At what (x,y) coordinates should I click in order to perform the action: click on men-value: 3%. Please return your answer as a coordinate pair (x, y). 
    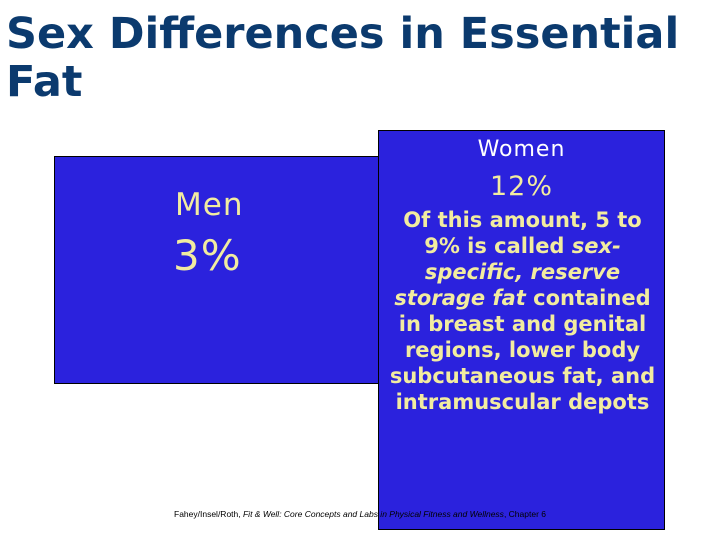
    Looking at the image, I should click on (207, 255).